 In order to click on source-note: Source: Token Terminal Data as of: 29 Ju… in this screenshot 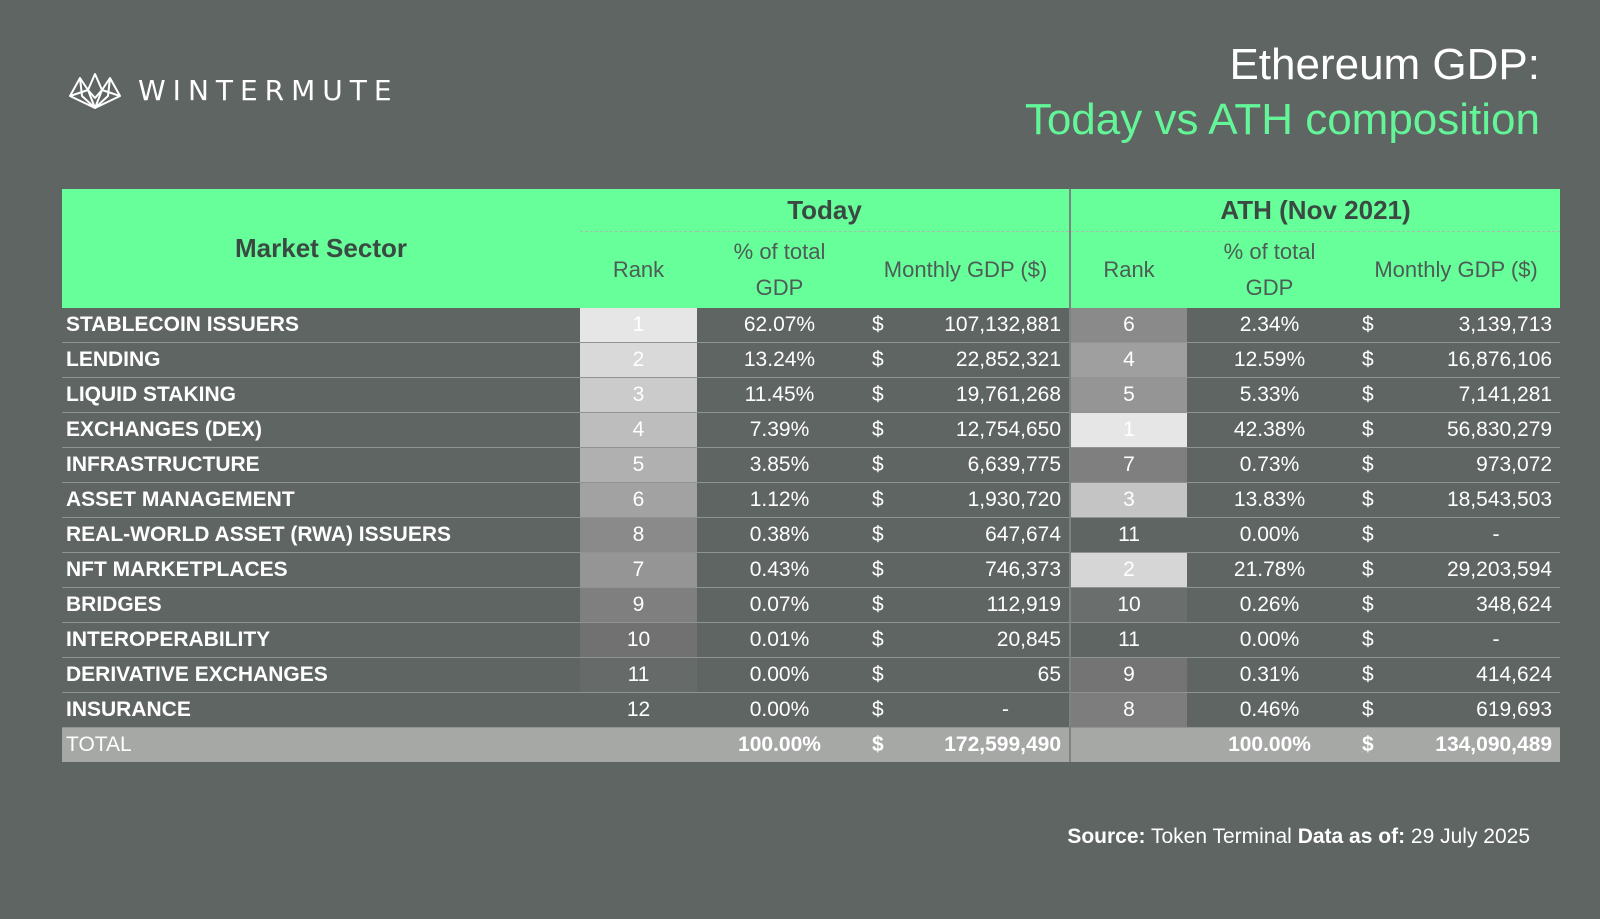, I will do `click(1298, 836)`.